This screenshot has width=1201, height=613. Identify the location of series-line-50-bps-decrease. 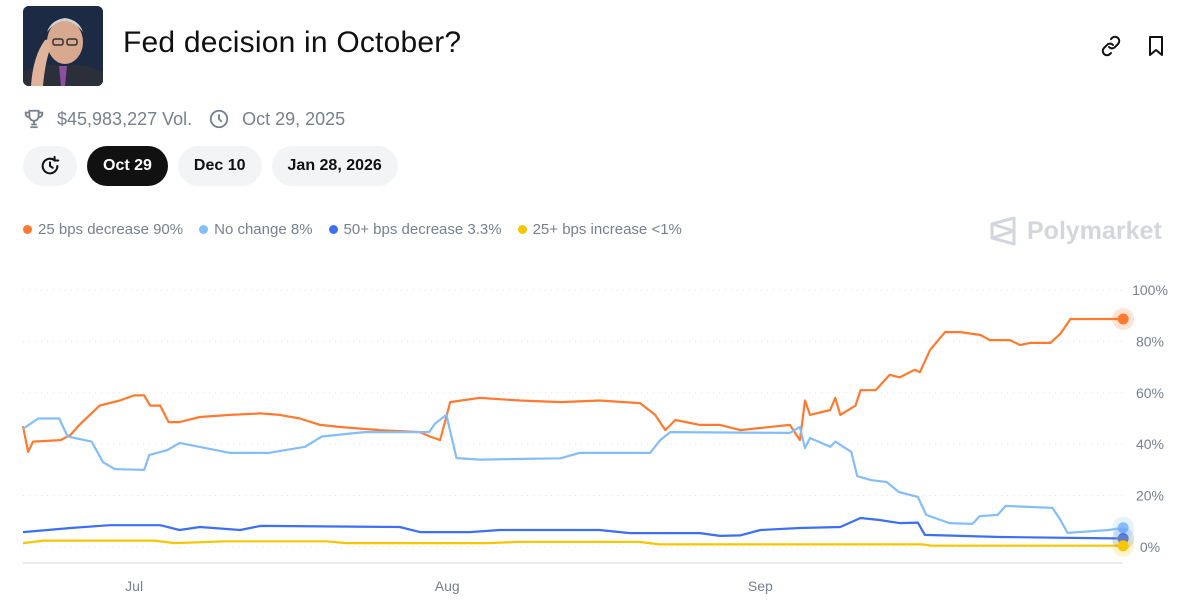
(573, 528).